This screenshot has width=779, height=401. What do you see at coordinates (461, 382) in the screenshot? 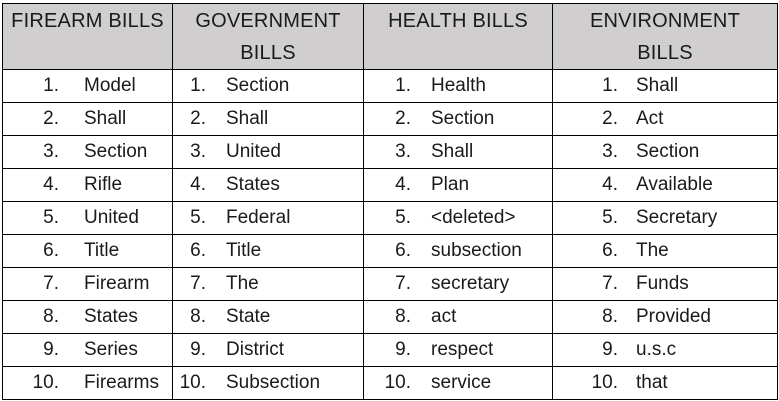
I see `list-term: service` at bounding box center [461, 382].